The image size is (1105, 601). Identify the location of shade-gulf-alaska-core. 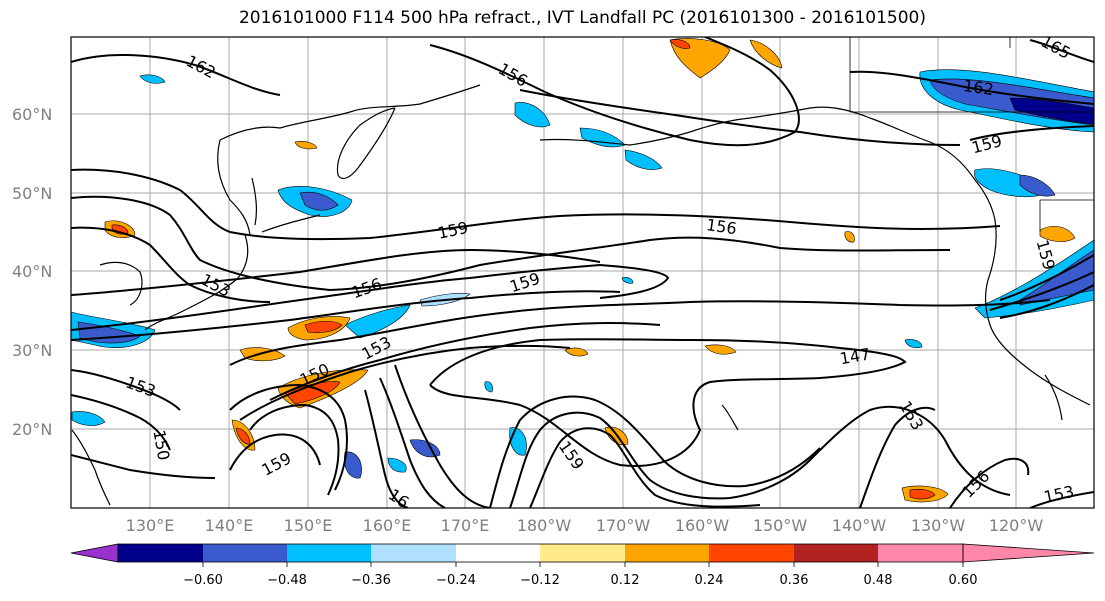
(1051, 111).